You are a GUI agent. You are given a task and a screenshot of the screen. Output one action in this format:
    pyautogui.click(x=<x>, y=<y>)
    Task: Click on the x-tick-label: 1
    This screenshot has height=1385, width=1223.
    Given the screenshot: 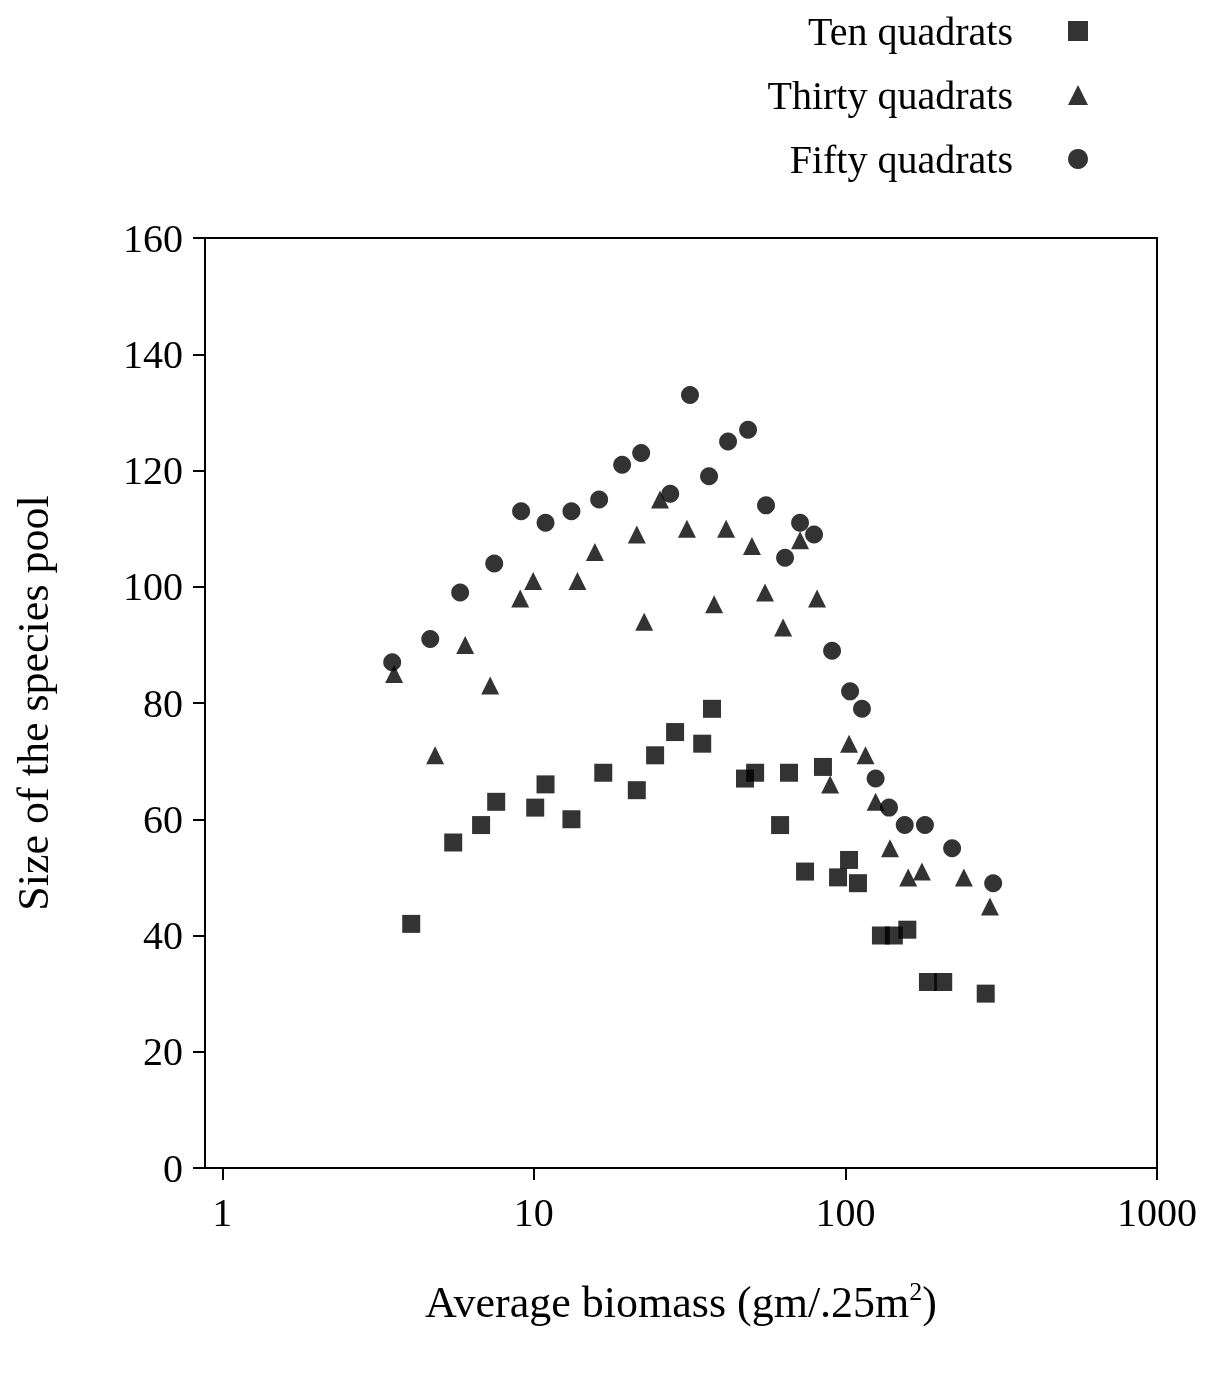 What is the action you would take?
    pyautogui.click(x=222, y=1212)
    